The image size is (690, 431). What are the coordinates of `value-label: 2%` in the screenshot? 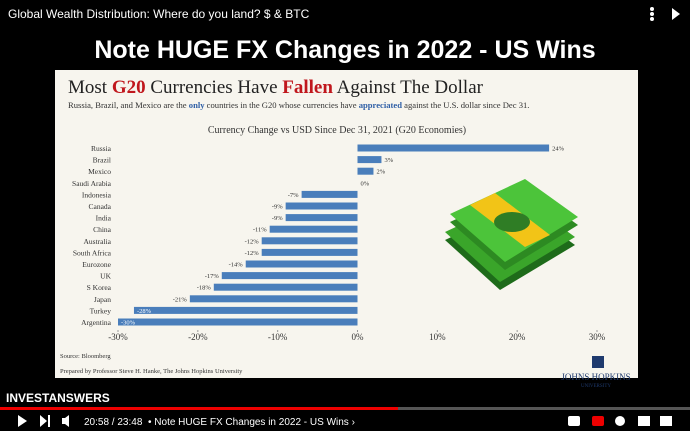 It's located at (380, 172).